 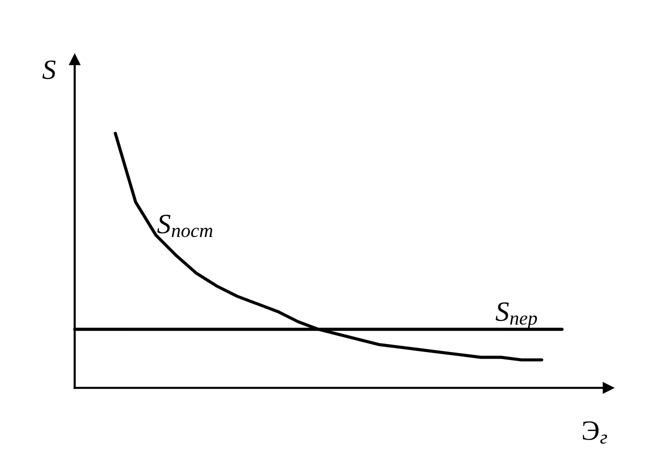 I want to click on series-label: S$_{пер}$, so click(x=516, y=315).